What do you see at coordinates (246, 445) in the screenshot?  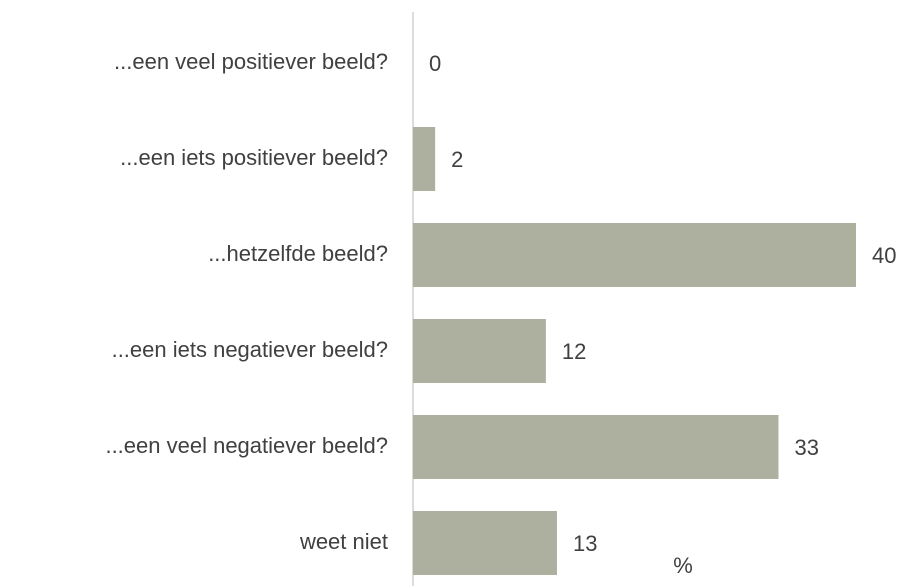 I see `category-label: ...een veel negatiever beeld?` at bounding box center [246, 445].